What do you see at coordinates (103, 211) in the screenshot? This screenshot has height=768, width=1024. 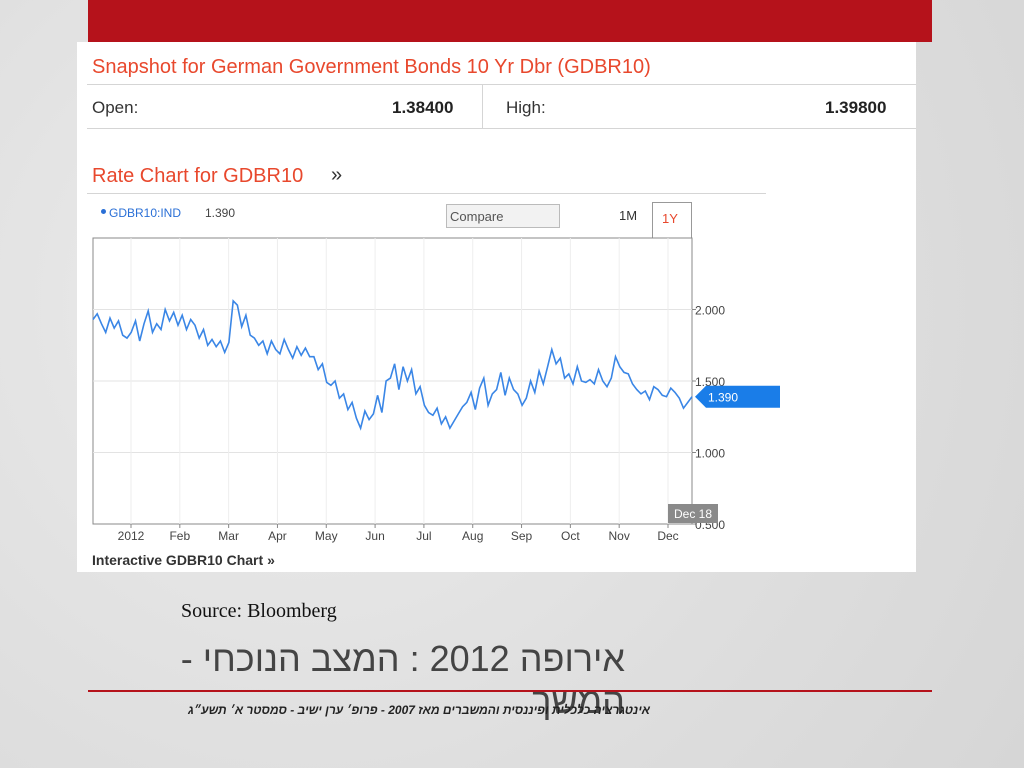 I see `series-dot-icon` at bounding box center [103, 211].